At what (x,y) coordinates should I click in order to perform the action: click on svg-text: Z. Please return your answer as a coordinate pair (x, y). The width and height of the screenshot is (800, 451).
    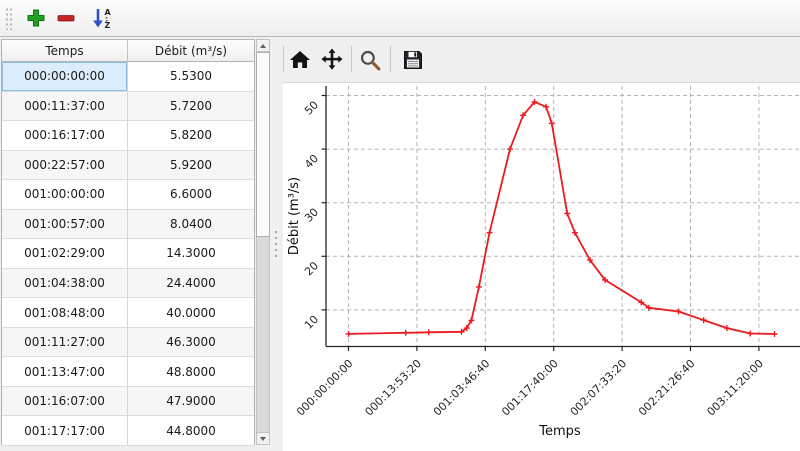
    Looking at the image, I should click on (108, 25).